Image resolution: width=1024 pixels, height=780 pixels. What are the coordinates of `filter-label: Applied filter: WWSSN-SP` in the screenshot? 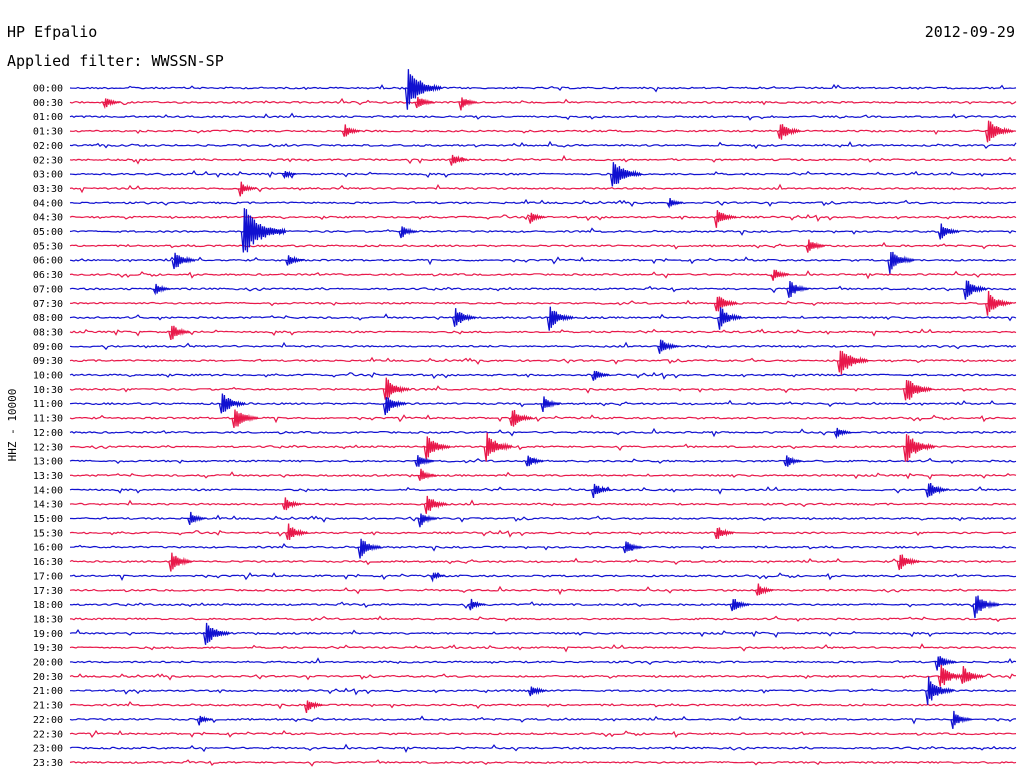 It's located at (115, 61).